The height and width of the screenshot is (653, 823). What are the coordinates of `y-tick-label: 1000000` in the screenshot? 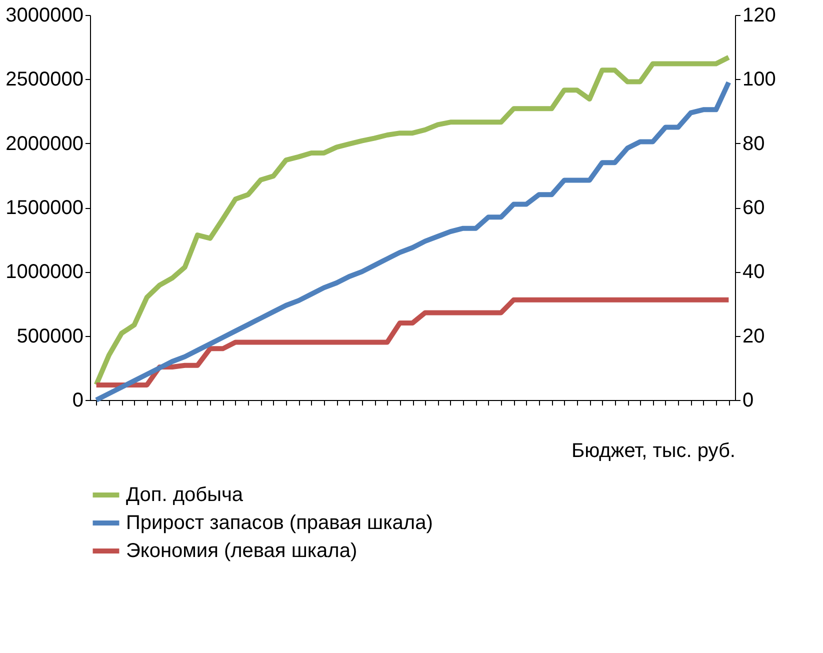 It's located at (45, 272).